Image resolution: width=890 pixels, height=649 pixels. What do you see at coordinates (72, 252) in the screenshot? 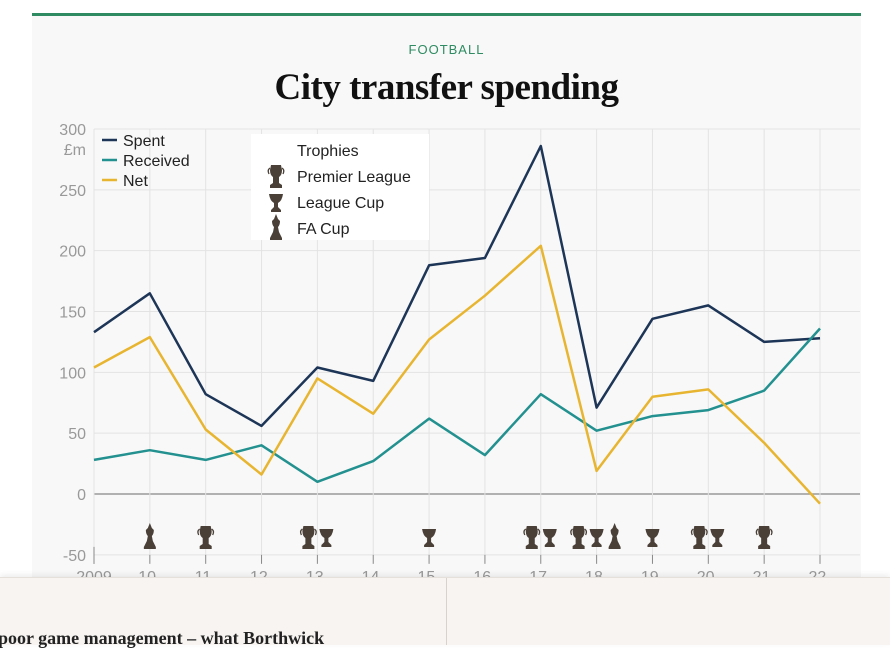
I see `y-tick-label: 200` at bounding box center [72, 252].